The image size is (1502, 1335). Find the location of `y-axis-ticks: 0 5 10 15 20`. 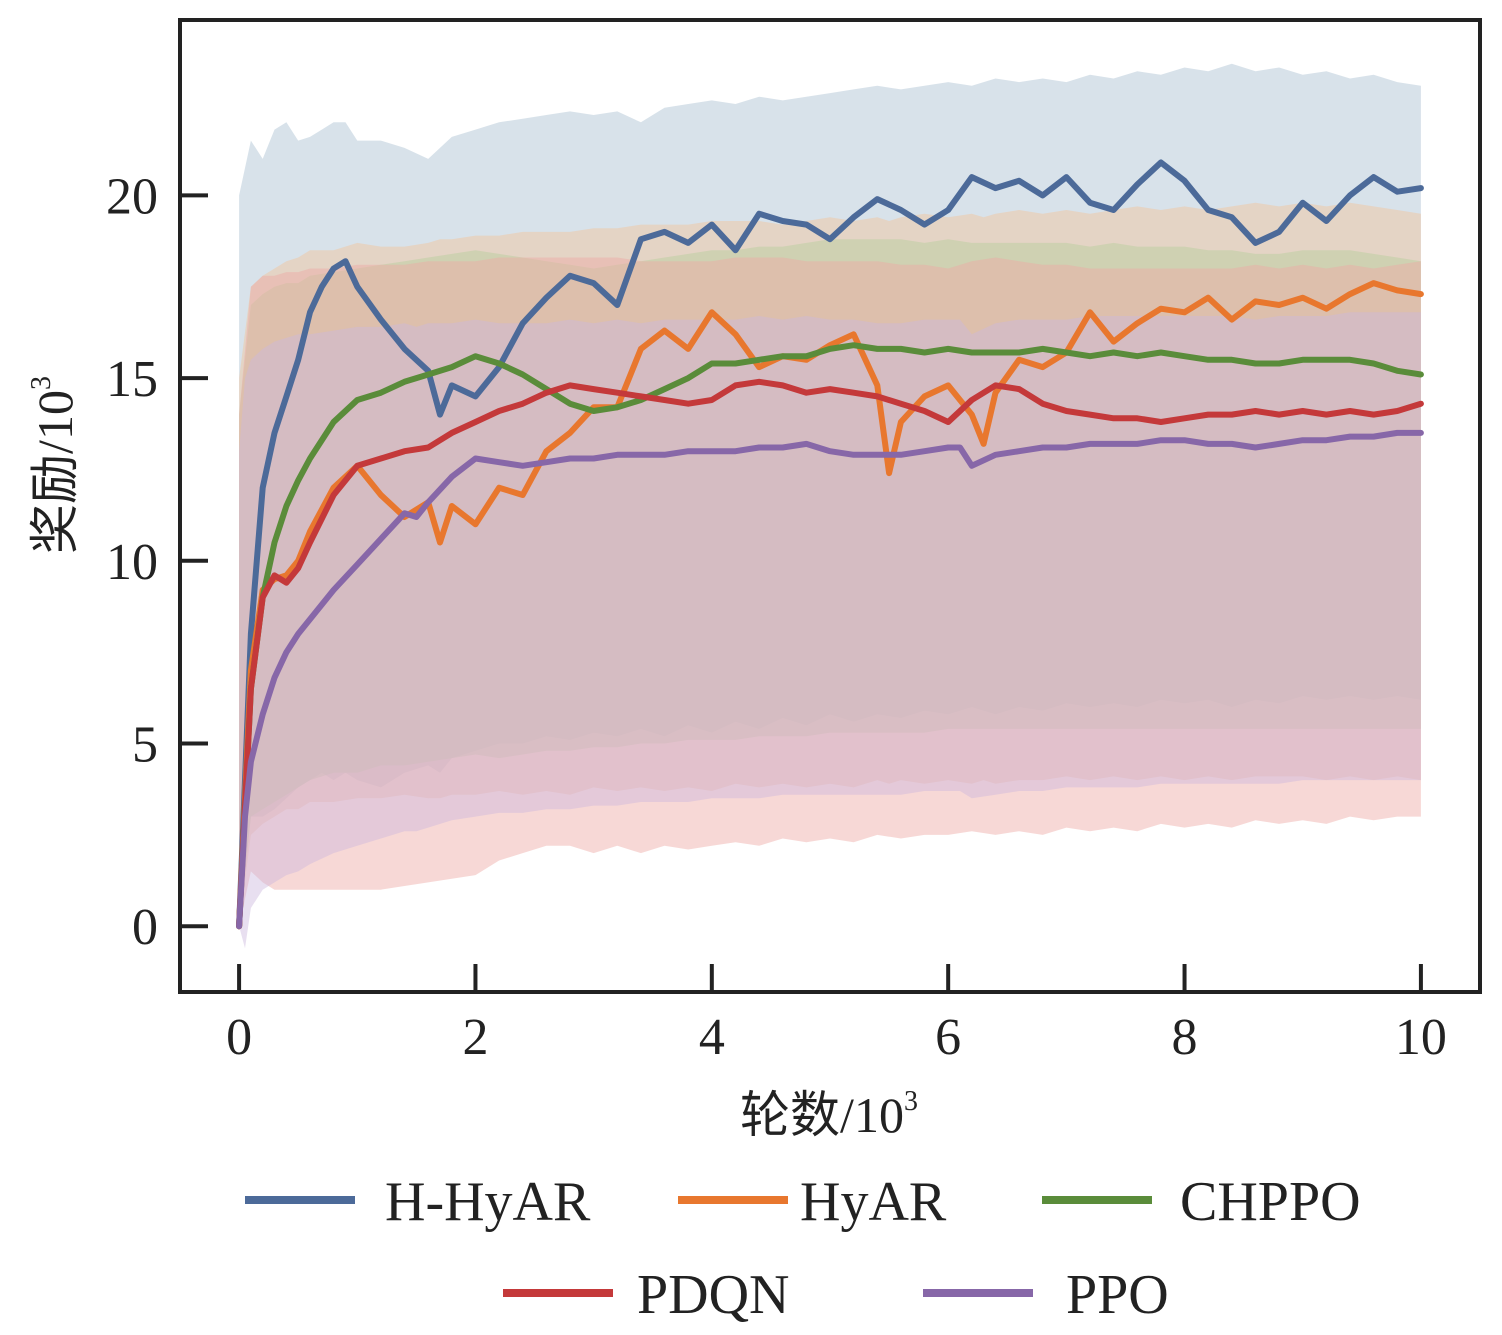

y-axis-ticks: 0 5 10 15 20 is located at coordinates (157, 562).